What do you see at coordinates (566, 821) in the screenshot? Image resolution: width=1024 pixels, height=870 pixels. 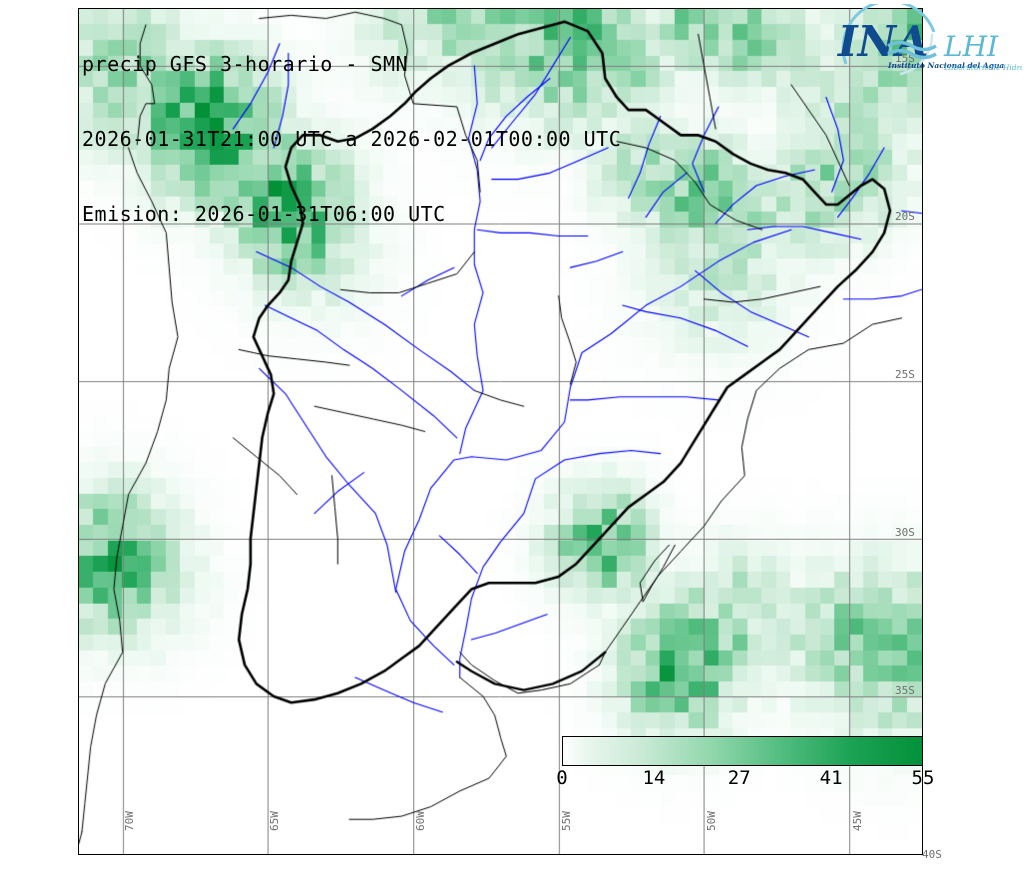 I see `lon-tick-55w: 55W` at bounding box center [566, 821].